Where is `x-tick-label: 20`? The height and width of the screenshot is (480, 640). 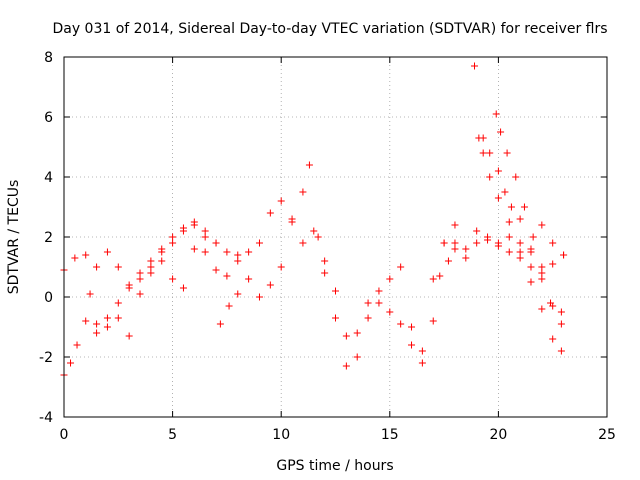
x-tick-label: 20 is located at coordinates (498, 435).